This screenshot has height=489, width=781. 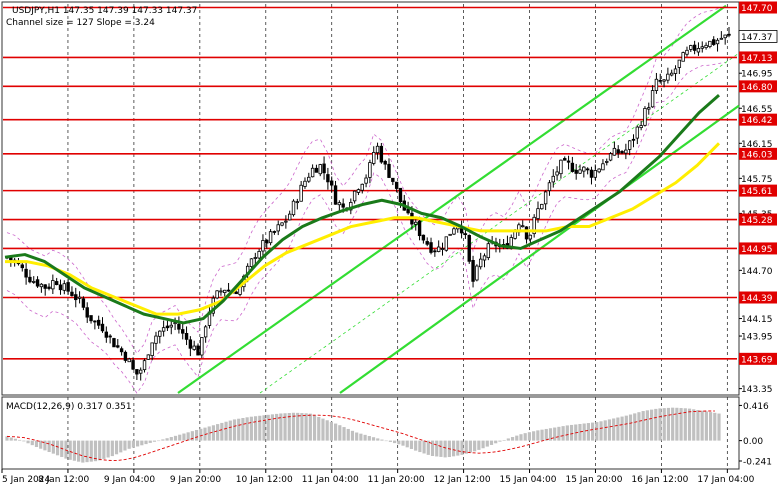 What do you see at coordinates (753, 442) in the screenshot?
I see `macd-y-tick-label: 0.00` at bounding box center [753, 442].